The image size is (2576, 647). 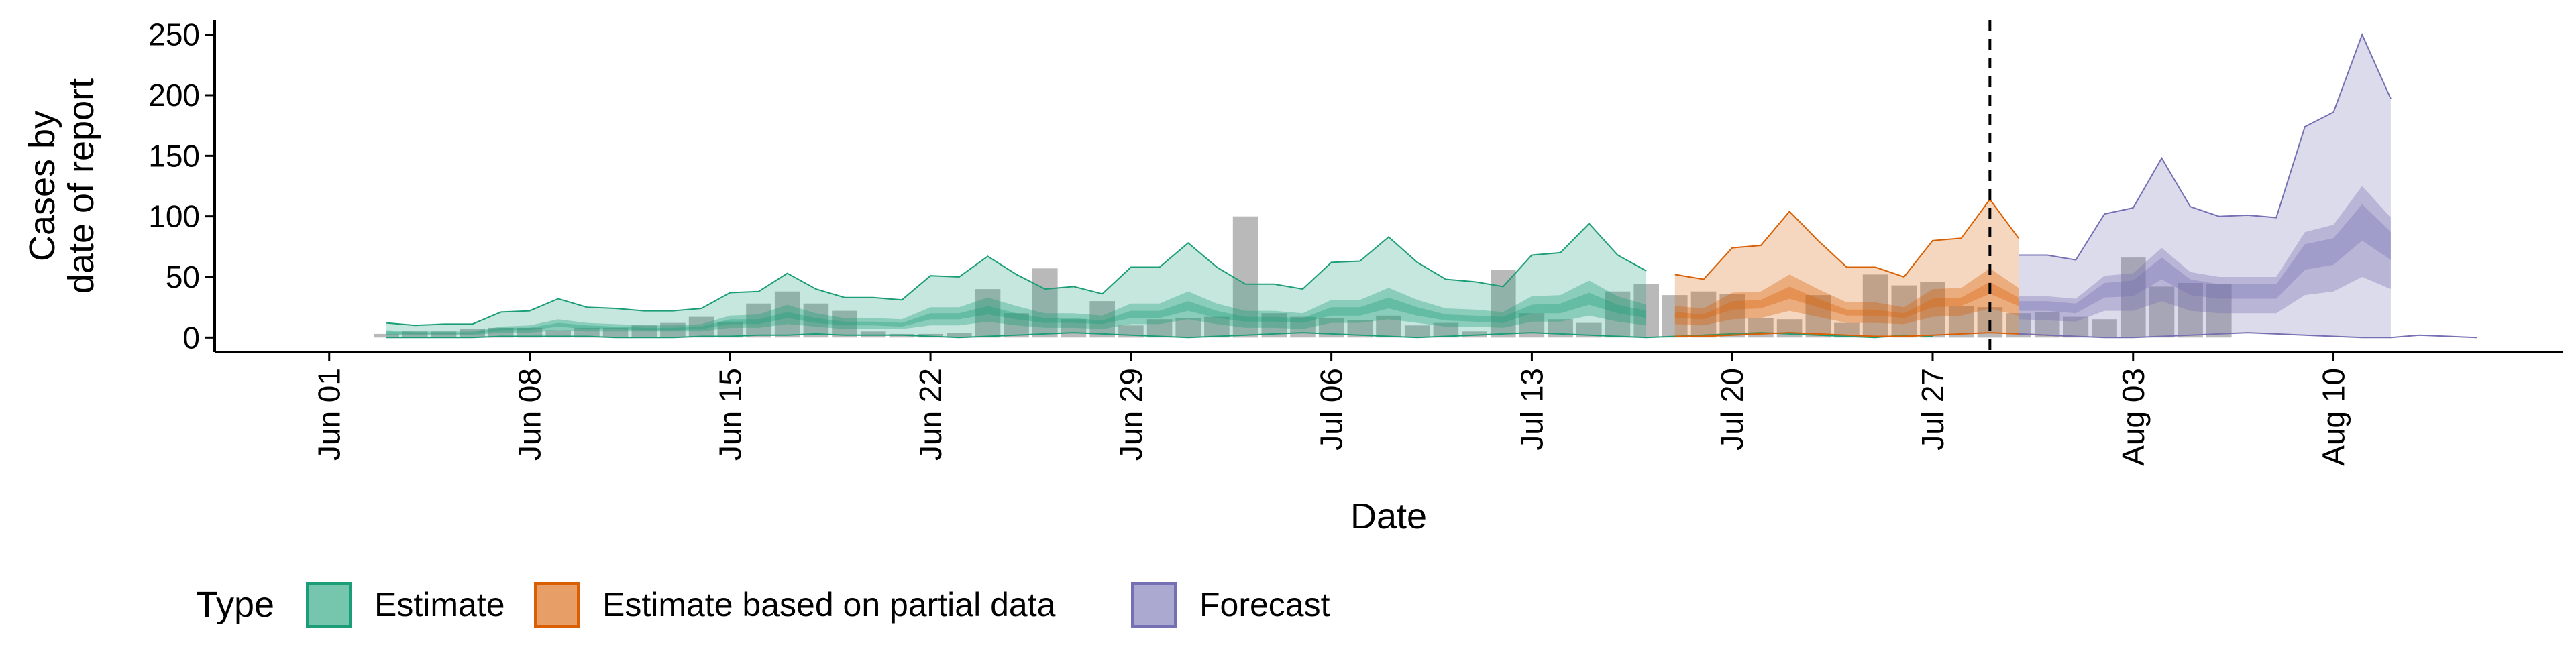 What do you see at coordinates (174, 217) in the screenshot?
I see `y-tick-label: 100` at bounding box center [174, 217].